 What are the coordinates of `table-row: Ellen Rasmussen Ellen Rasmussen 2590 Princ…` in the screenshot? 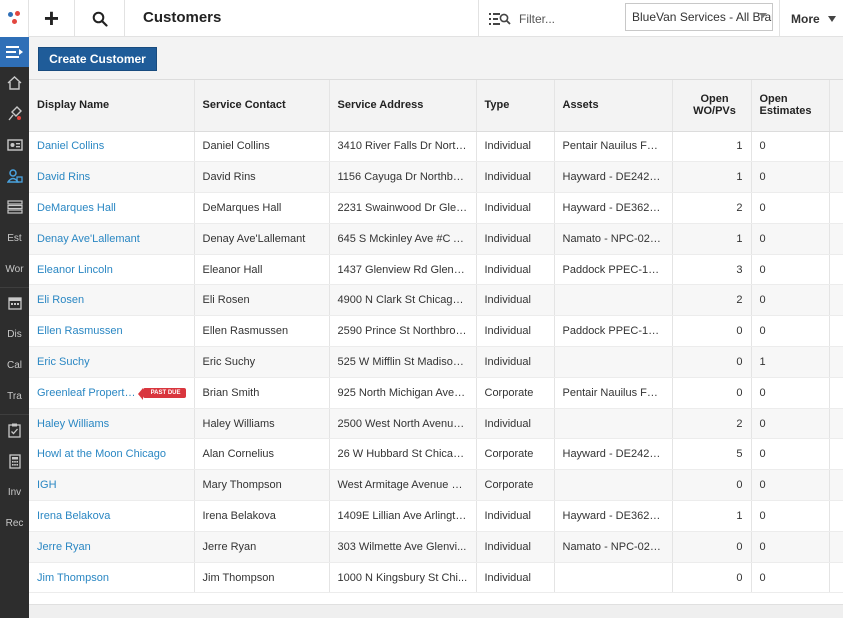 It's located at (436, 331).